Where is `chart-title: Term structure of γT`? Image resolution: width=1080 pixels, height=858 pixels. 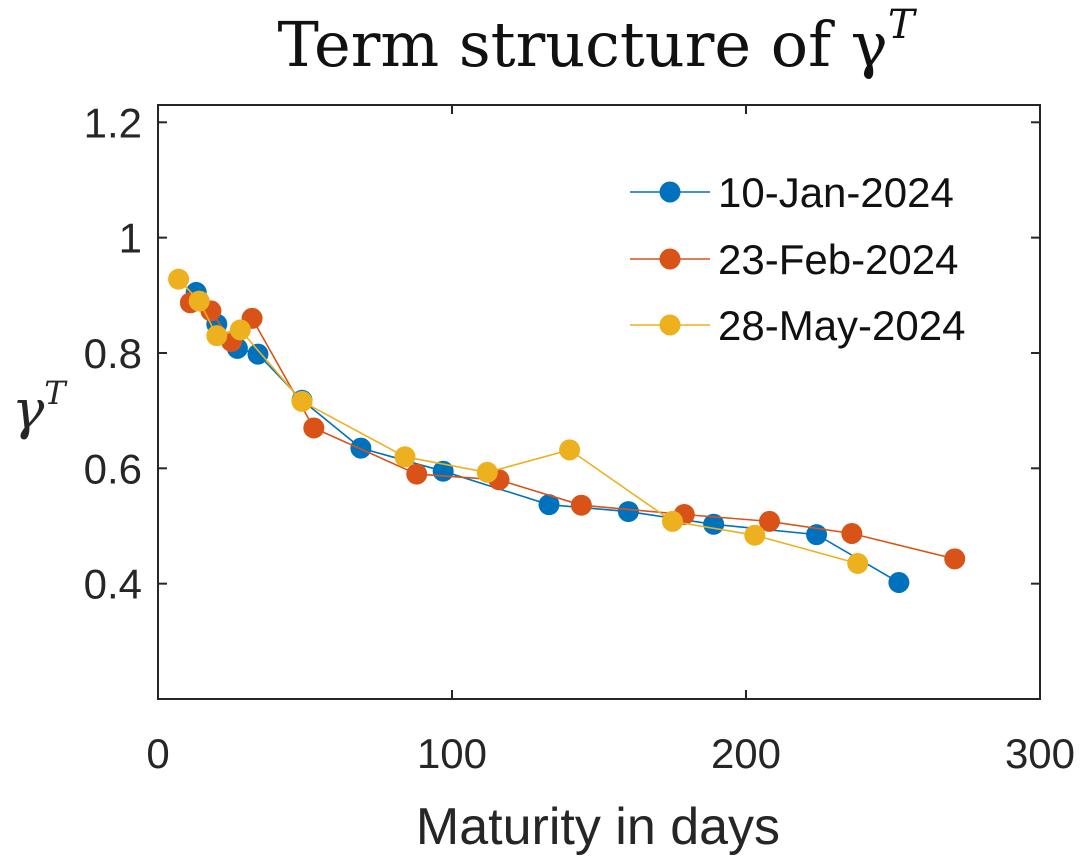 chart-title: Term structure of γT is located at coordinates (598, 41).